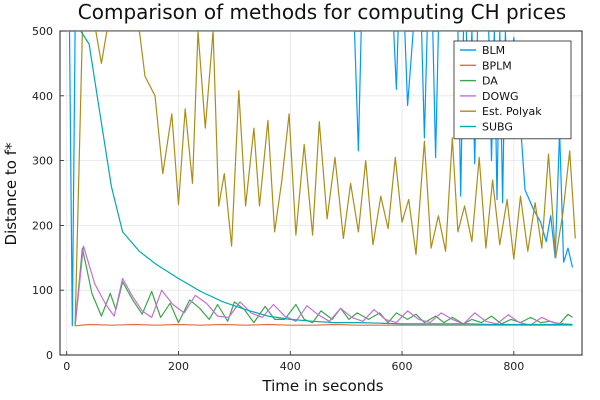 The image size is (600, 400). I want to click on x-tick-label: 0, so click(66, 366).